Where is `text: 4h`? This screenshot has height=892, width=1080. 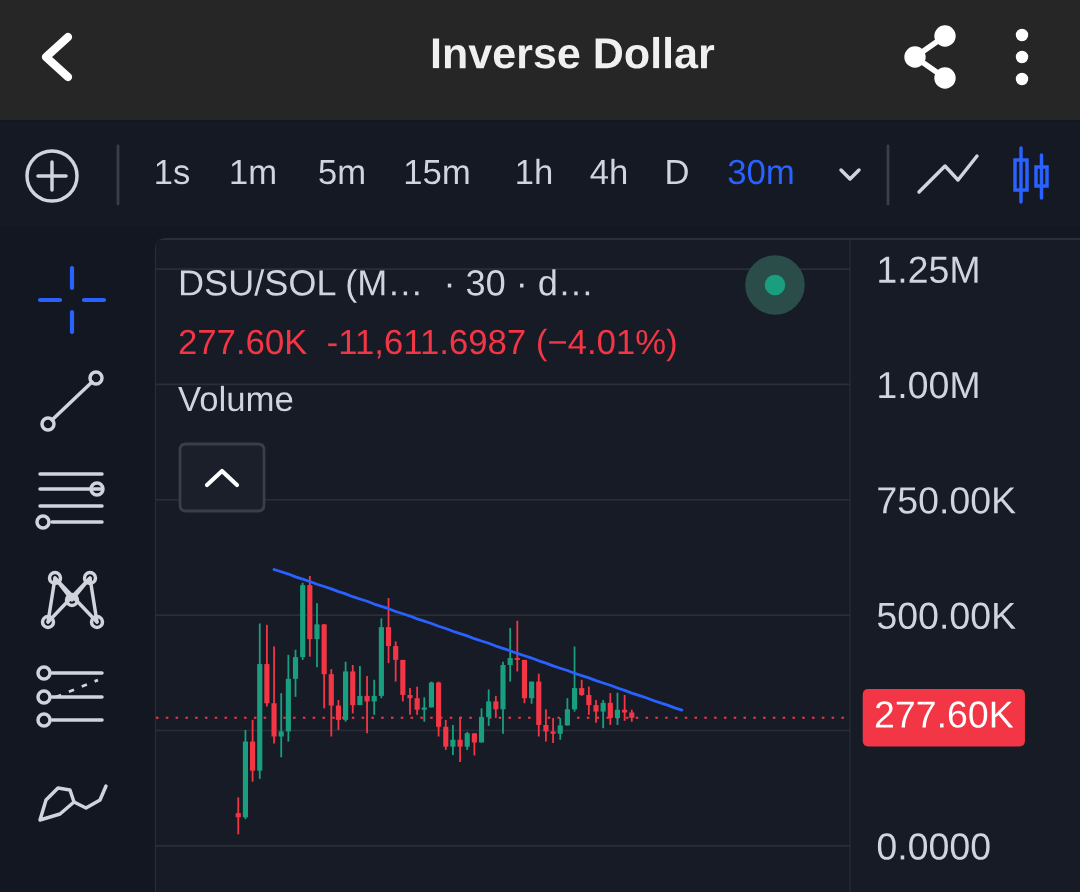
text: 4h is located at coordinates (608, 171).